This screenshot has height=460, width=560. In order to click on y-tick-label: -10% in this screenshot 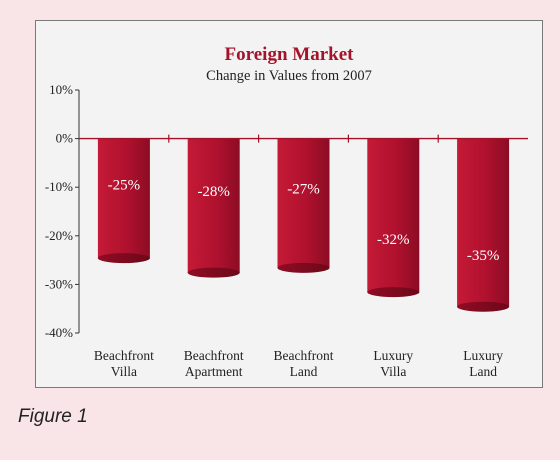, I will do `click(59, 186)`.